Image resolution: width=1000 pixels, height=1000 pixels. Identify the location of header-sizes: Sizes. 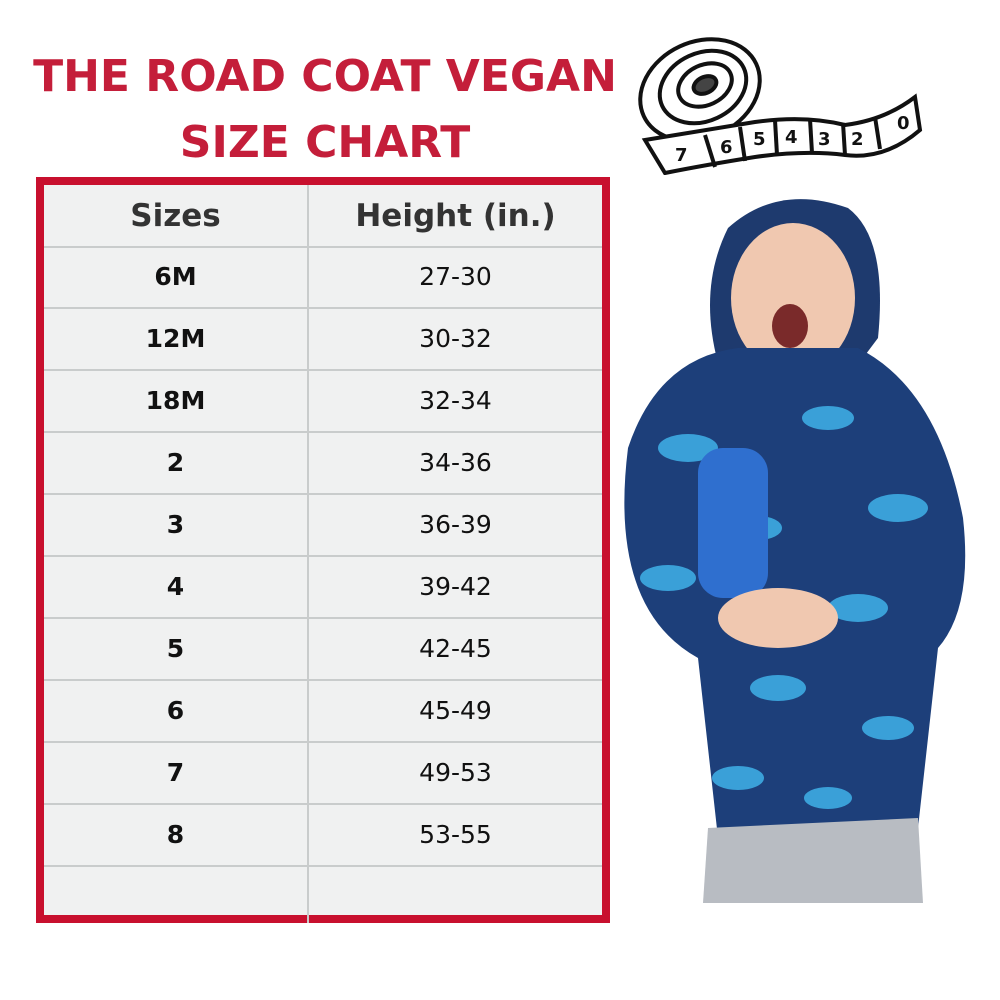
(176, 215).